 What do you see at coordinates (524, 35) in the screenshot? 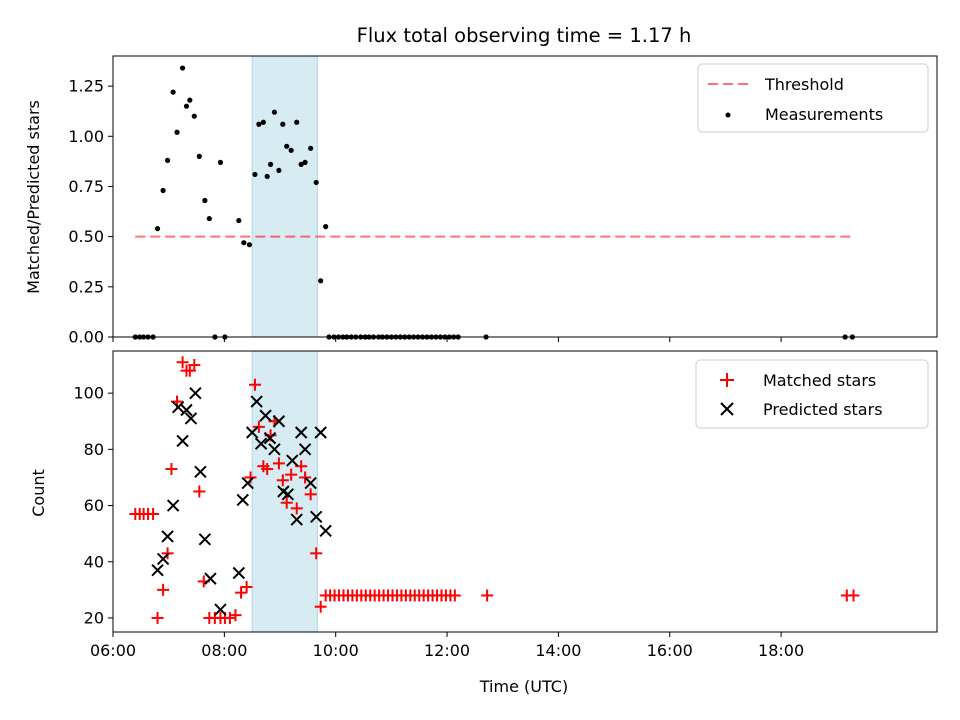
I see `chart-title: Flux total observing time = 1.17 h` at bounding box center [524, 35].